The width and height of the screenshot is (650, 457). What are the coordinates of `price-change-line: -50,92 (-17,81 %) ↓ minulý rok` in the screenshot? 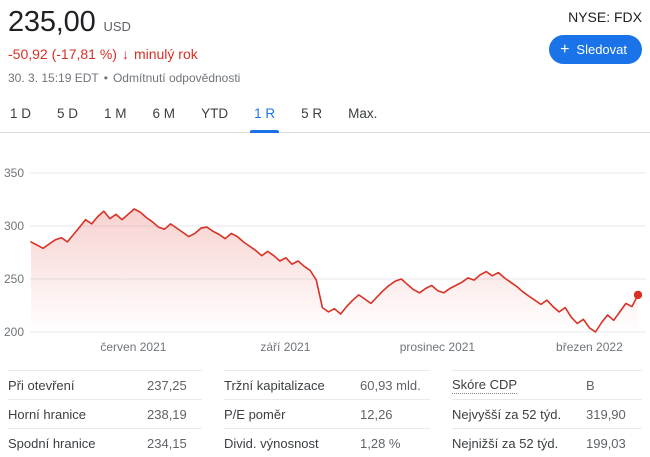 It's located at (124, 54).